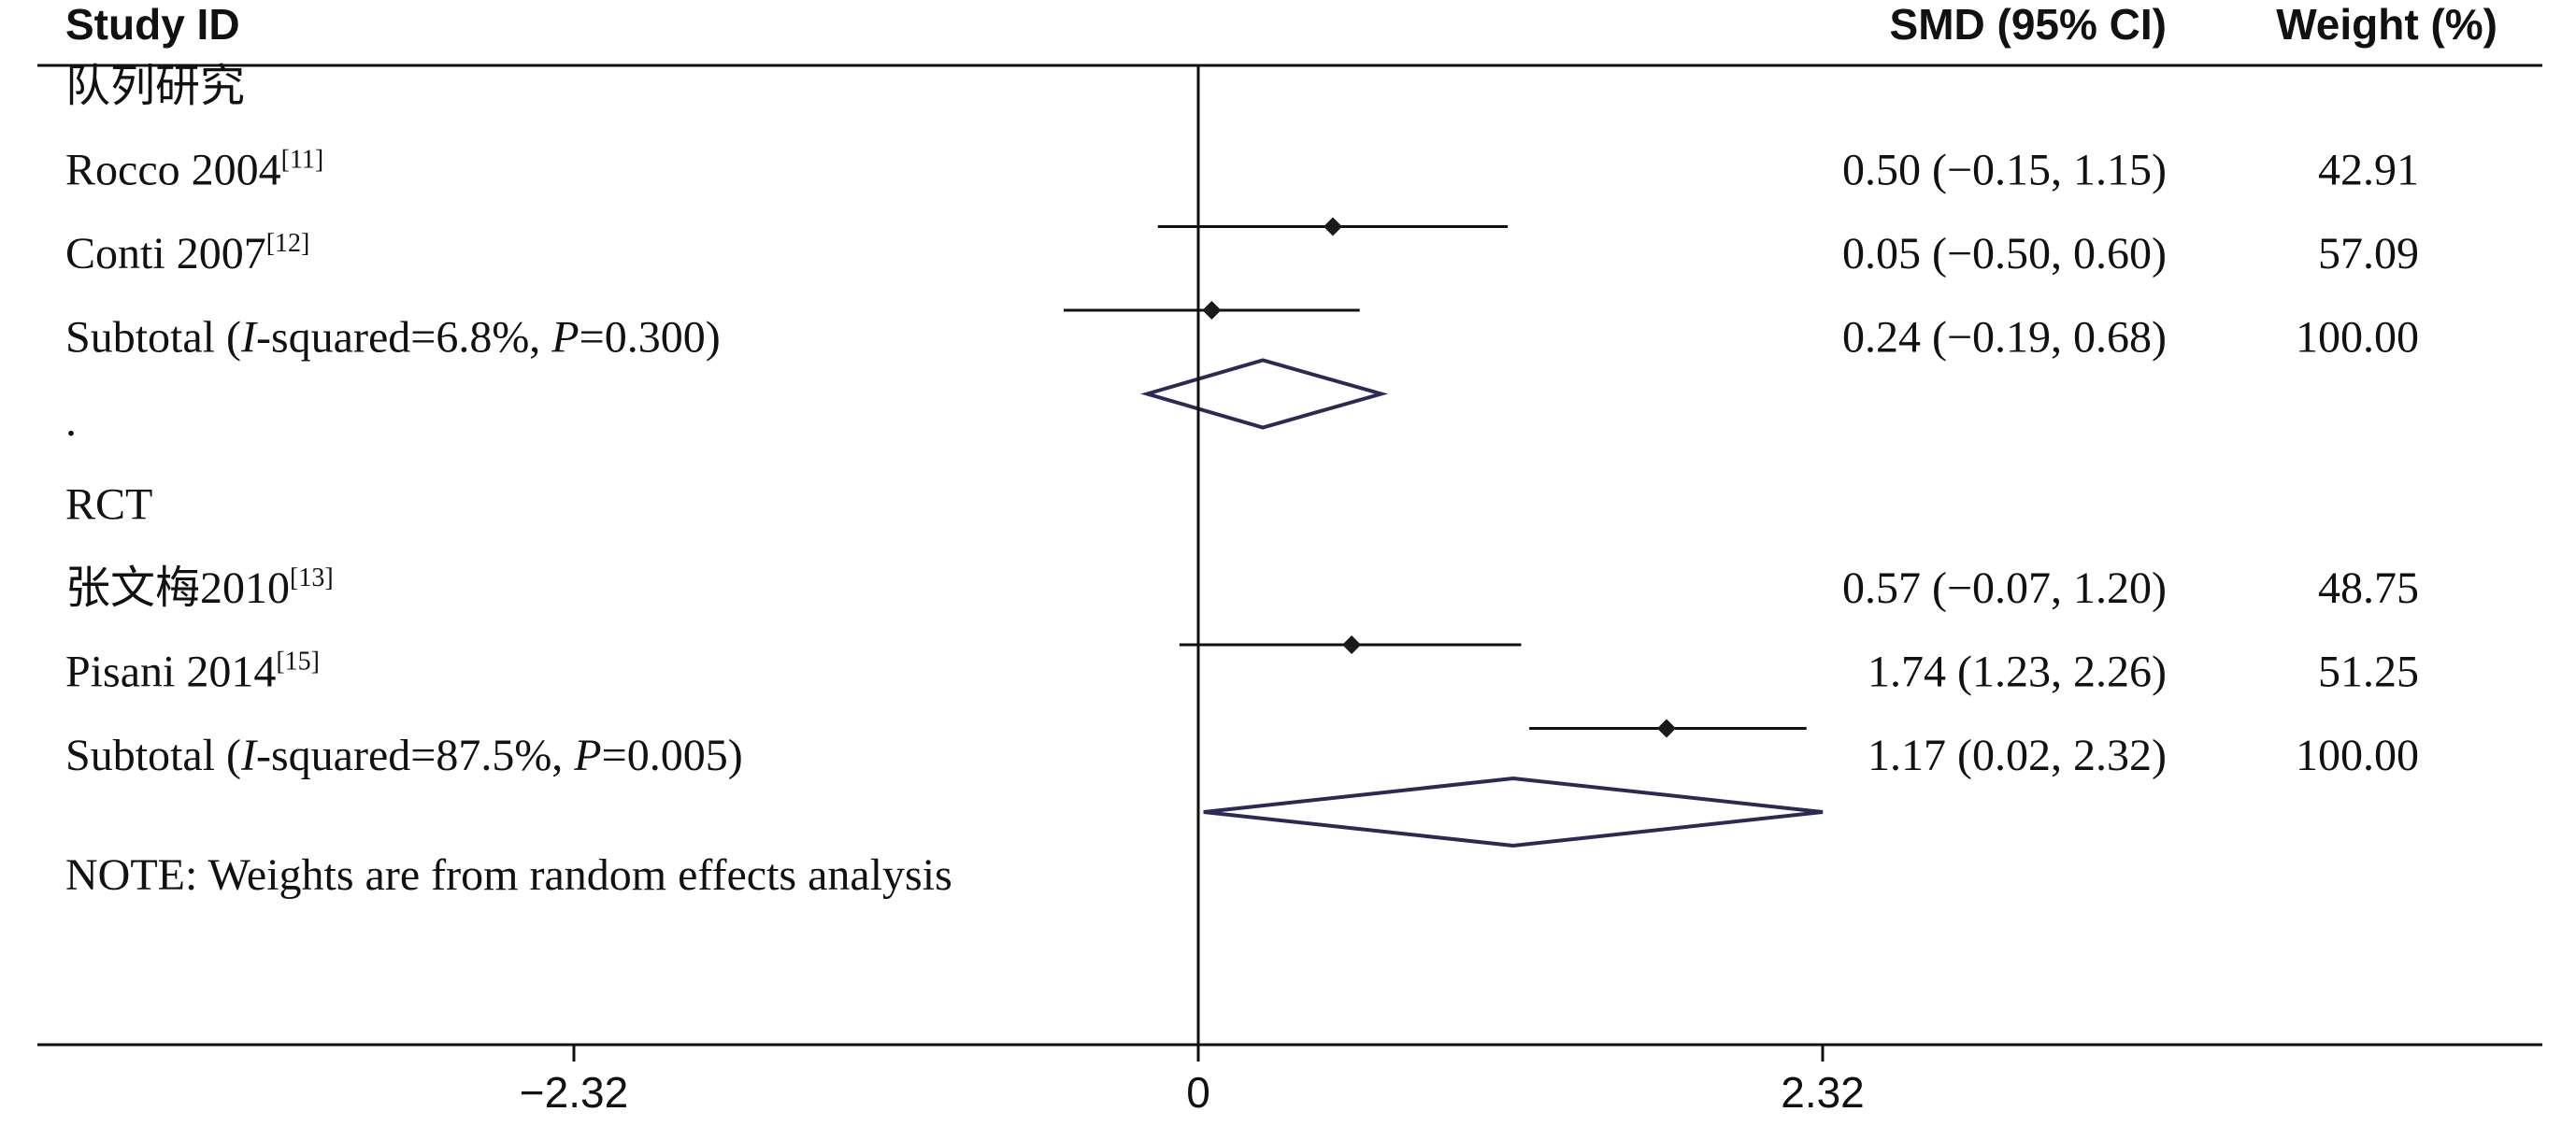 The width and height of the screenshot is (2576, 1126). What do you see at coordinates (152, 24) in the screenshot?
I see `header-study-id: Study ID` at bounding box center [152, 24].